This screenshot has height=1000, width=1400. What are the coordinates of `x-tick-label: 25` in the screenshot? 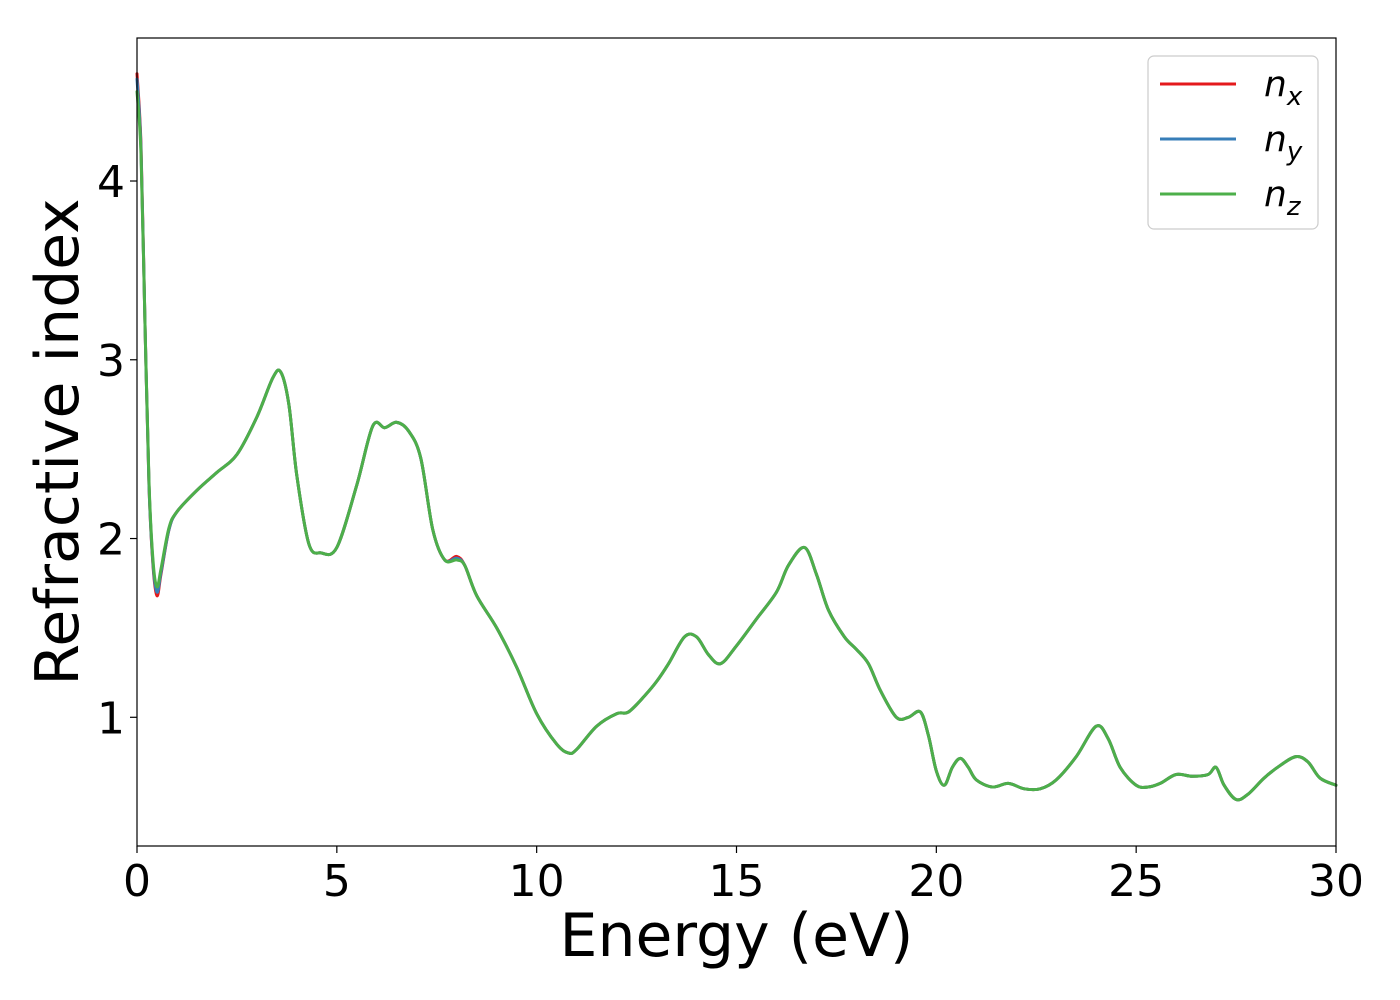 It's located at (1136, 881).